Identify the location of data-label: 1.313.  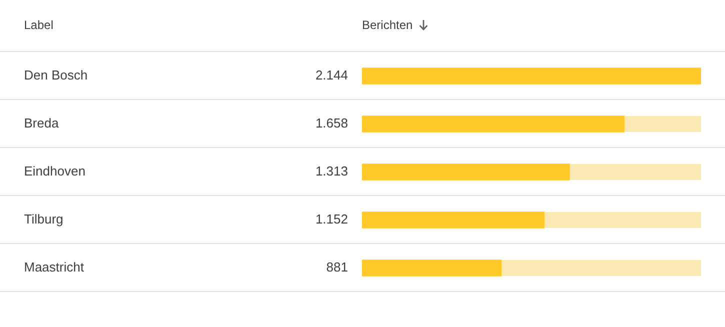
(331, 171).